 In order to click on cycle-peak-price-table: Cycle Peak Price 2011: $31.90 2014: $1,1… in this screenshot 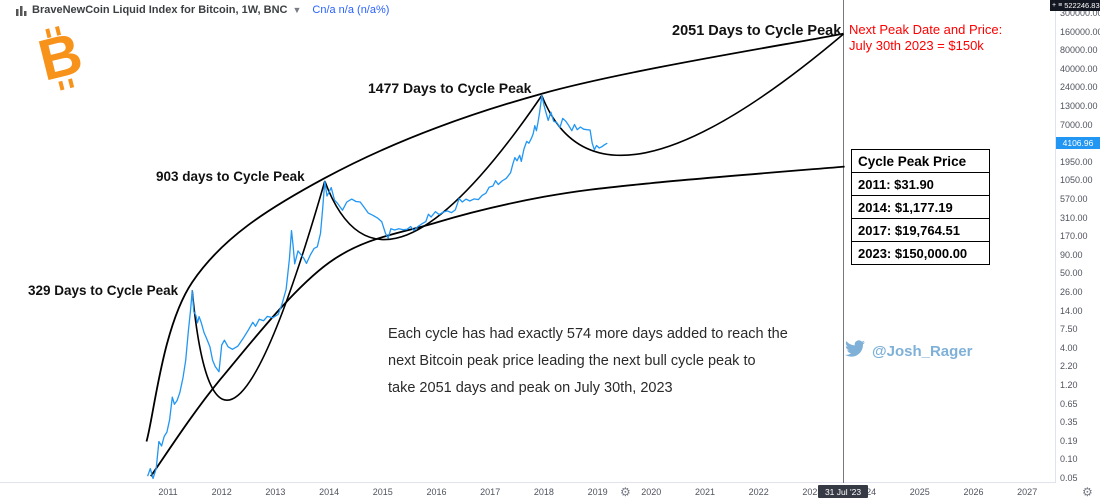, I will do `click(920, 207)`.